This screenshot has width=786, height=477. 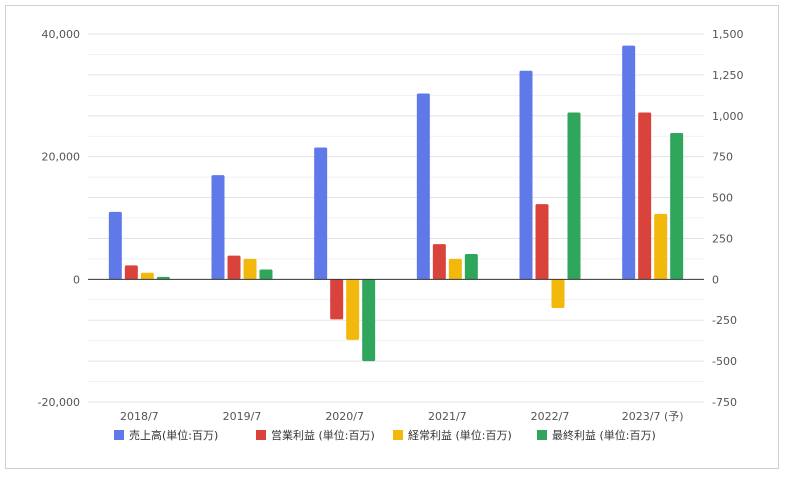 What do you see at coordinates (76, 279) in the screenshot?
I see `left-axis-tick-label: 0` at bounding box center [76, 279].